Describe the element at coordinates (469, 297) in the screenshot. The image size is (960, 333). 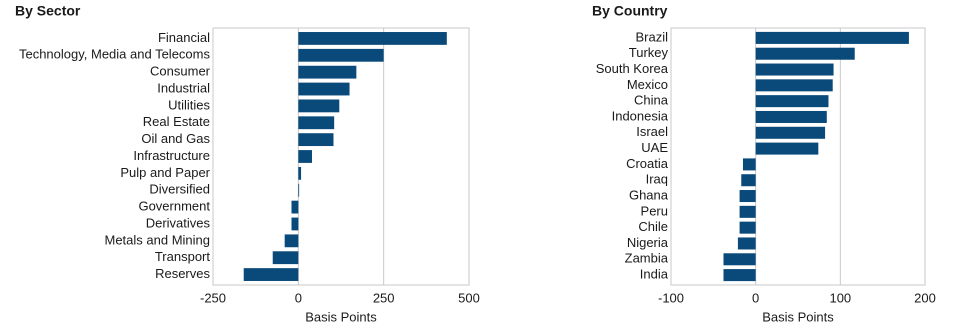
I see `x-tick-label: 500` at that location.